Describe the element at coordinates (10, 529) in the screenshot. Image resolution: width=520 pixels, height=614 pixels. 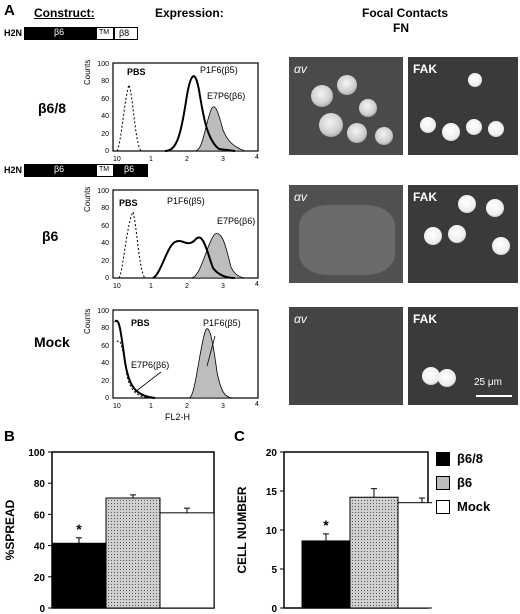
I see `y-axis-label: %SPREAD` at that location.